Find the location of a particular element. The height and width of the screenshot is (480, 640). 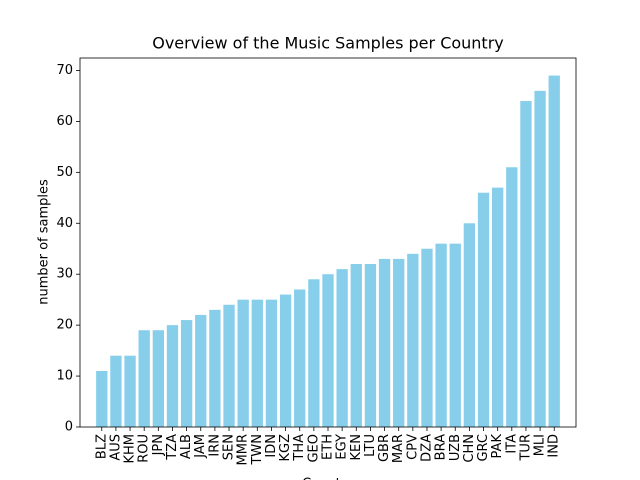

x-tick-label: CHN is located at coordinates (469, 448).